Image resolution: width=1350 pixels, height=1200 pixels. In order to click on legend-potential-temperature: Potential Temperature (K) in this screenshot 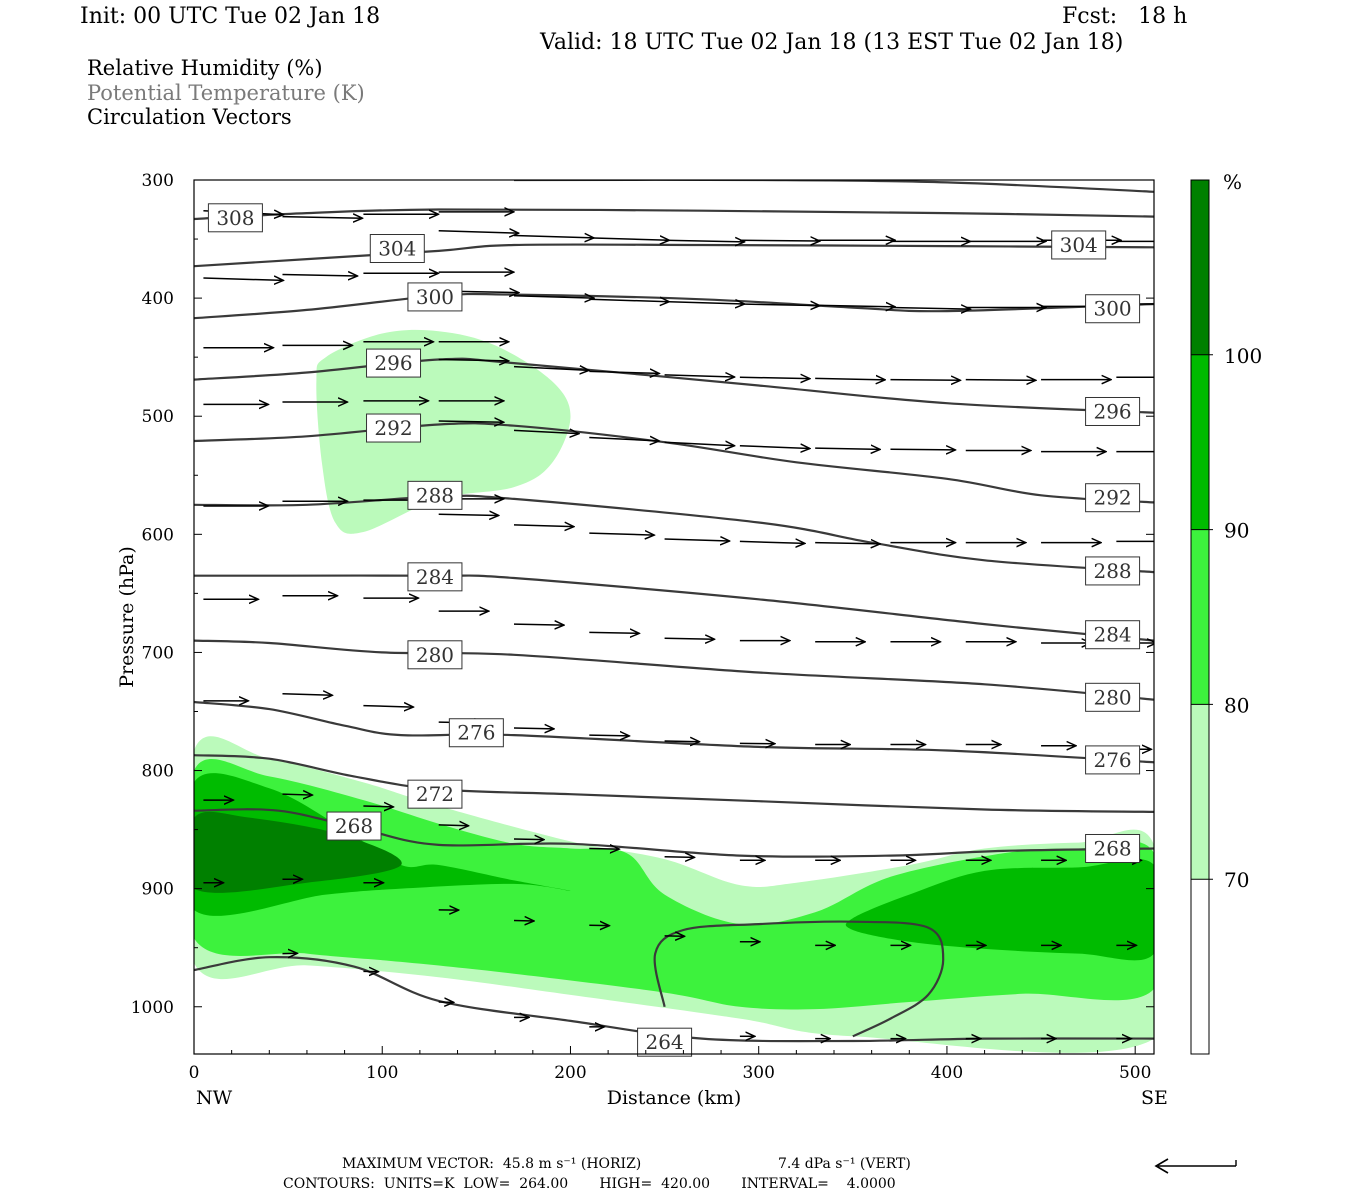, I will do `click(226, 93)`.